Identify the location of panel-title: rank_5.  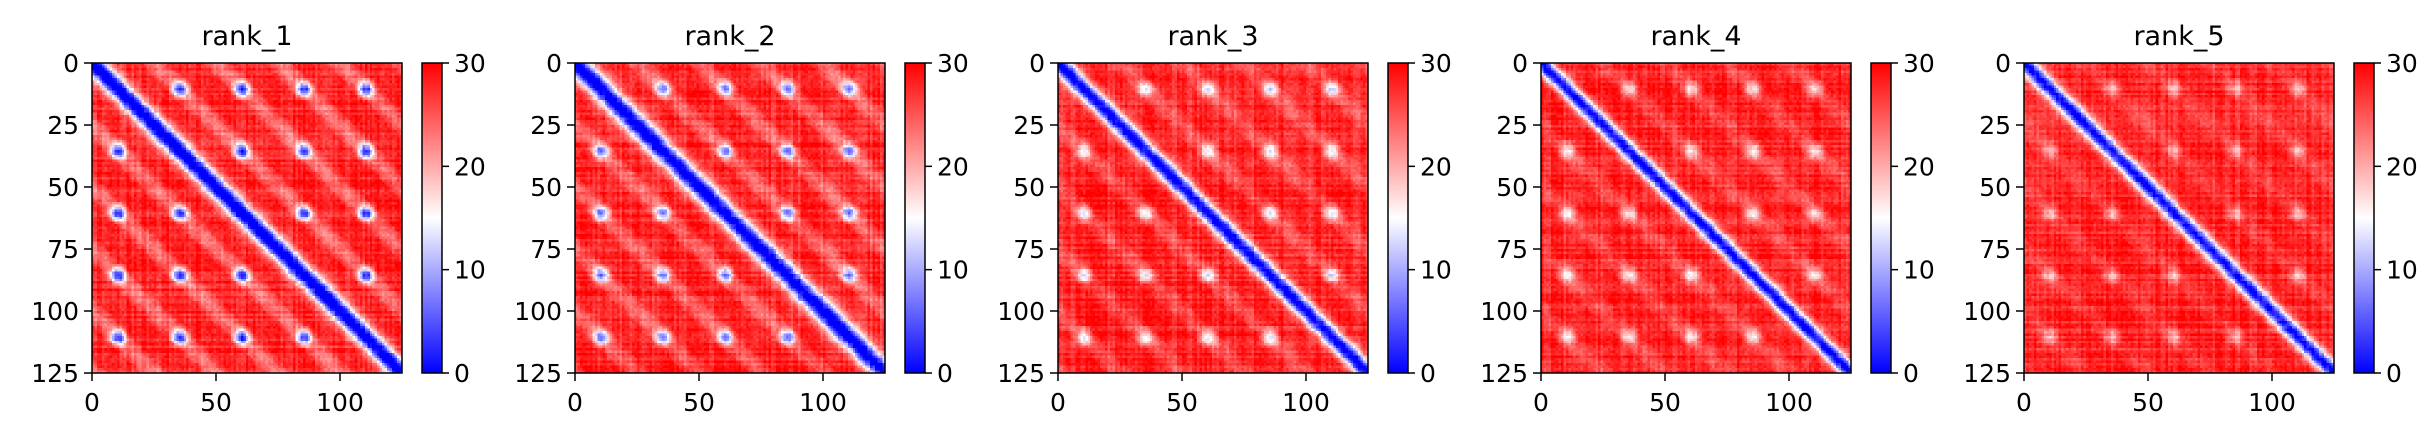
(2178, 36).